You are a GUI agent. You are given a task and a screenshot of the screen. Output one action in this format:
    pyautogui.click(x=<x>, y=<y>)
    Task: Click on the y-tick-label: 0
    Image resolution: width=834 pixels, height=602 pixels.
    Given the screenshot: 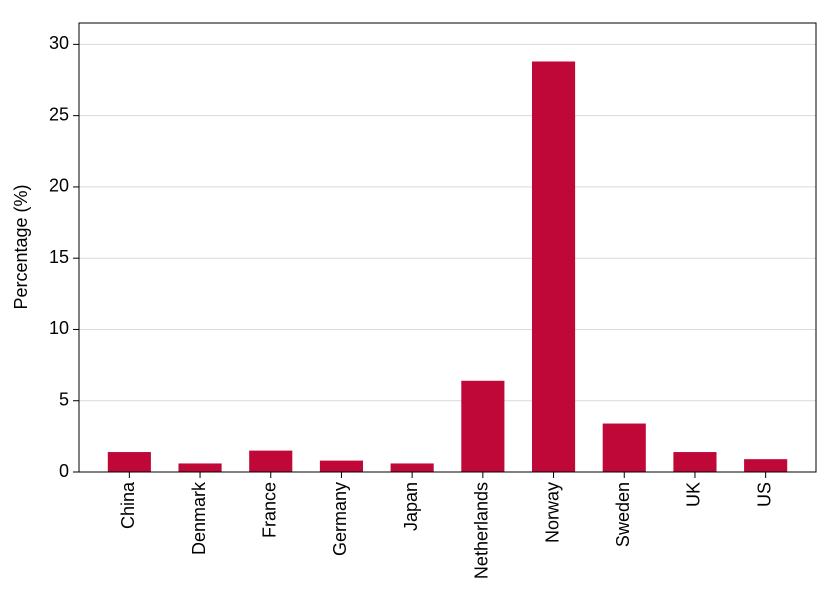 What is the action you would take?
    pyautogui.click(x=64, y=471)
    